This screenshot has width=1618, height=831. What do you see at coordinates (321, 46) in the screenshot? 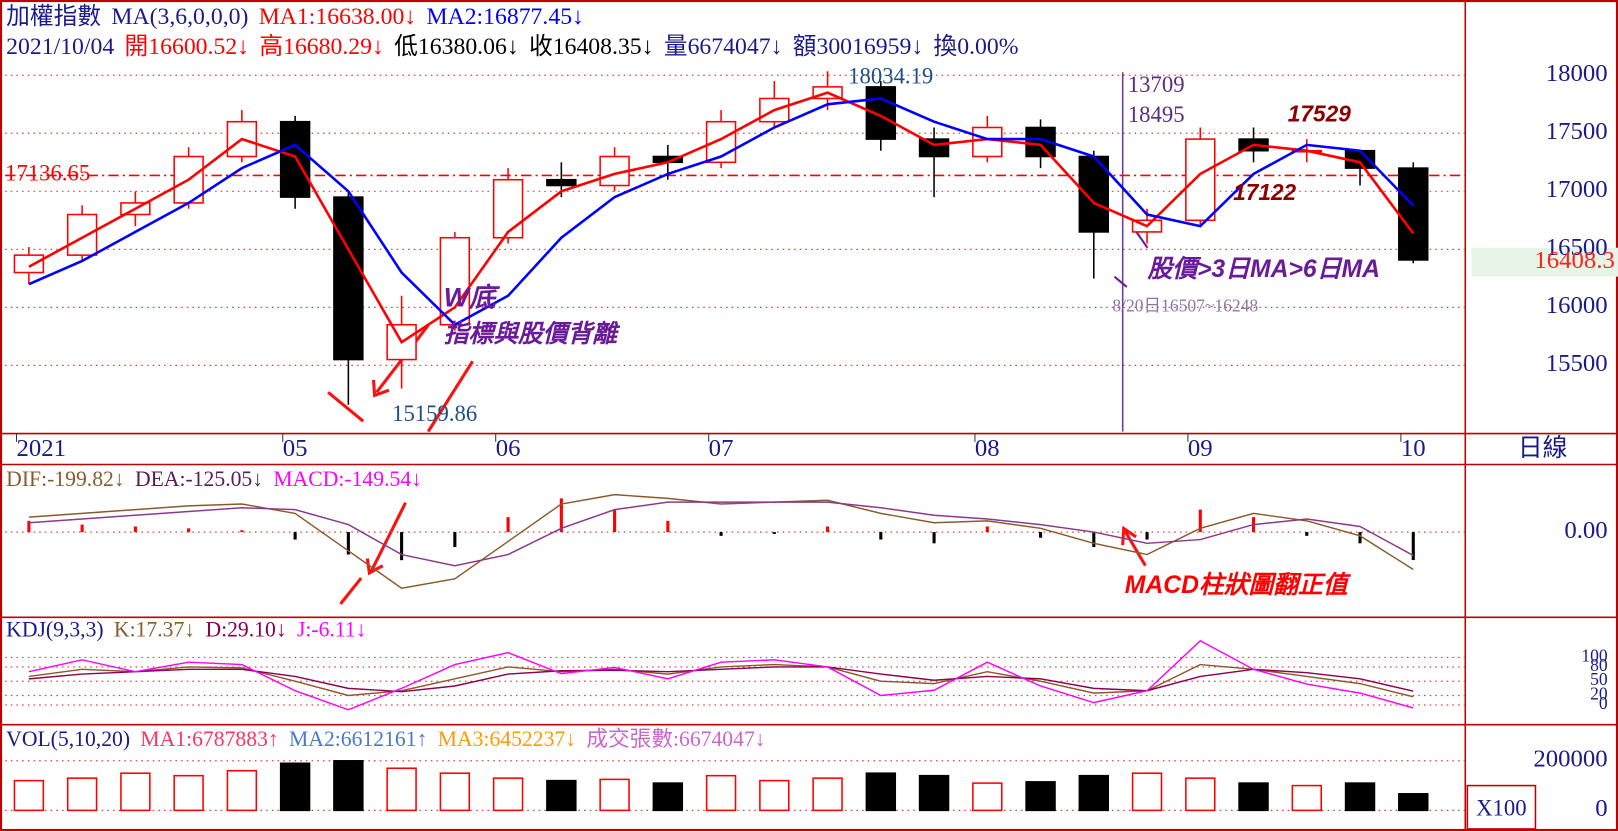
I see `legend-item: 高16680.29↓` at bounding box center [321, 46].